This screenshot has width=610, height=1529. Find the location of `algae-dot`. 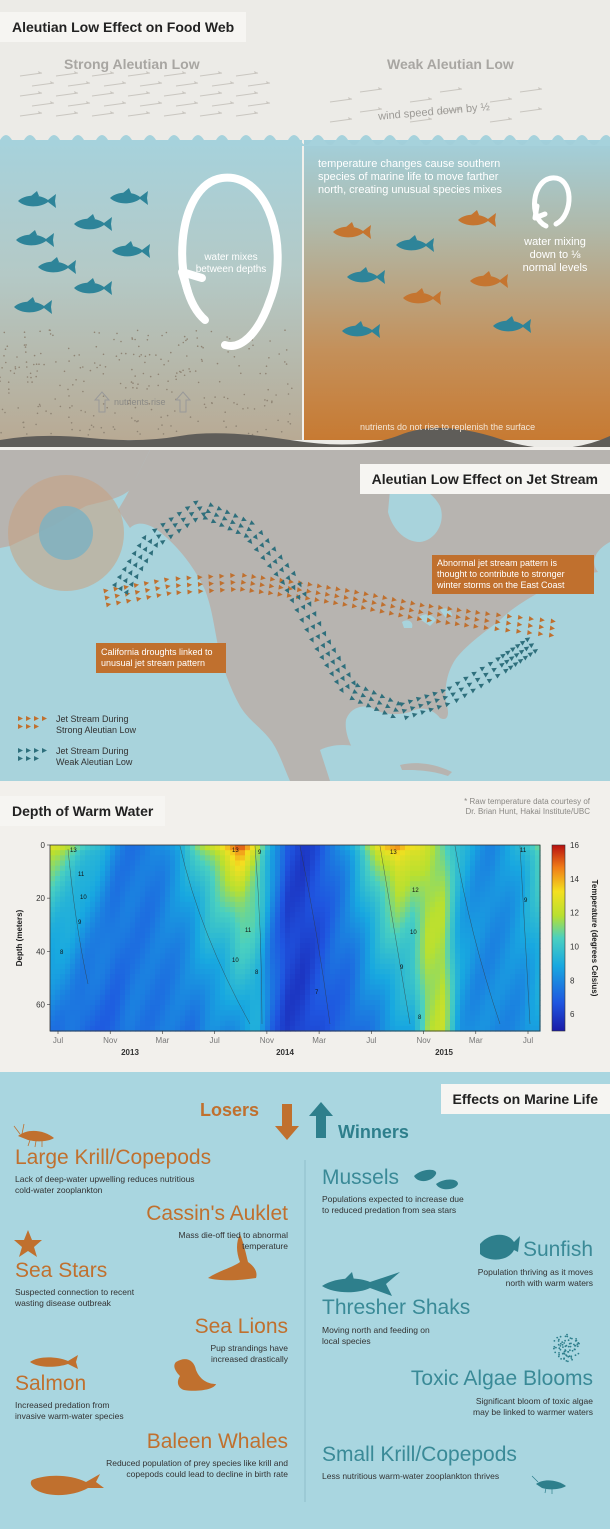

algae-dot is located at coordinates (558, 1356).